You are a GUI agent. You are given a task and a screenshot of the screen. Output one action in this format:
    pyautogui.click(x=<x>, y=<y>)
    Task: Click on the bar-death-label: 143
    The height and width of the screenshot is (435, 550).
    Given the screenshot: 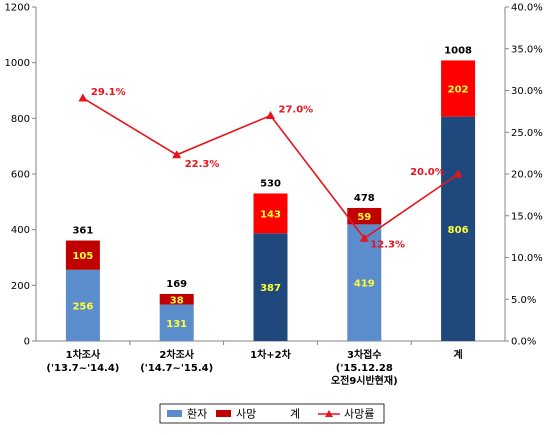 What is the action you would take?
    pyautogui.click(x=270, y=214)
    